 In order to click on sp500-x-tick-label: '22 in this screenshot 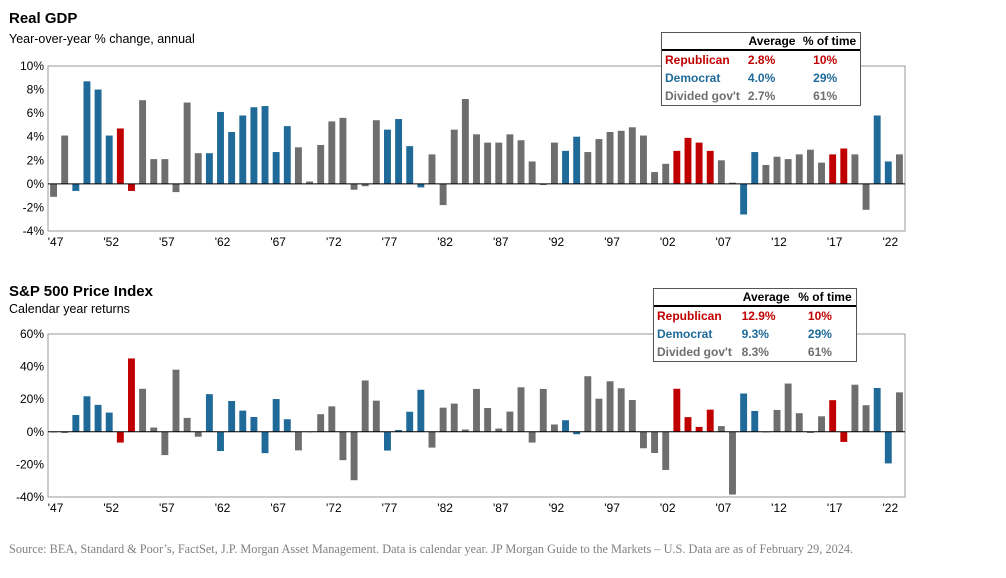, I will do `click(890, 508)`.